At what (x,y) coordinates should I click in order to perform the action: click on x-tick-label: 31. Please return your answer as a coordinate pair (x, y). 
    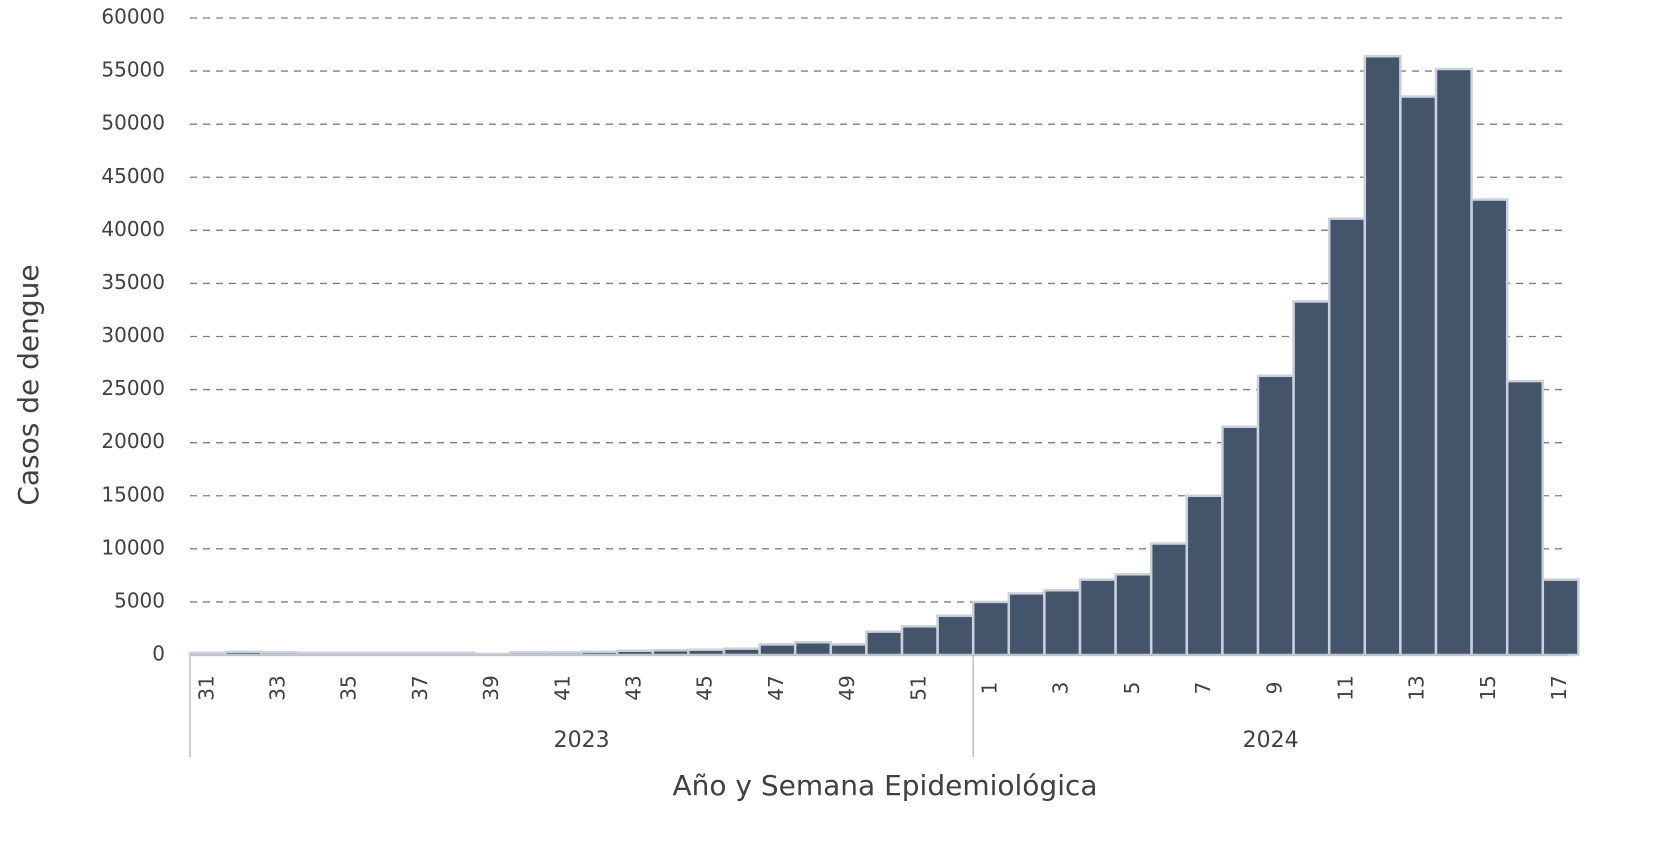
    Looking at the image, I should click on (206, 687).